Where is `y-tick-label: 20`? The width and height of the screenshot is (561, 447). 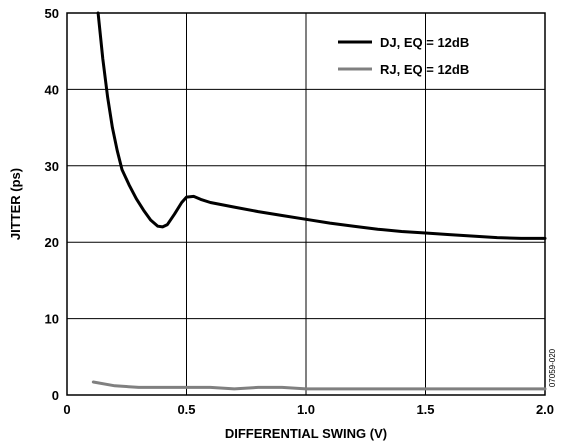 y-tick-label: 20 is located at coordinates (52, 242).